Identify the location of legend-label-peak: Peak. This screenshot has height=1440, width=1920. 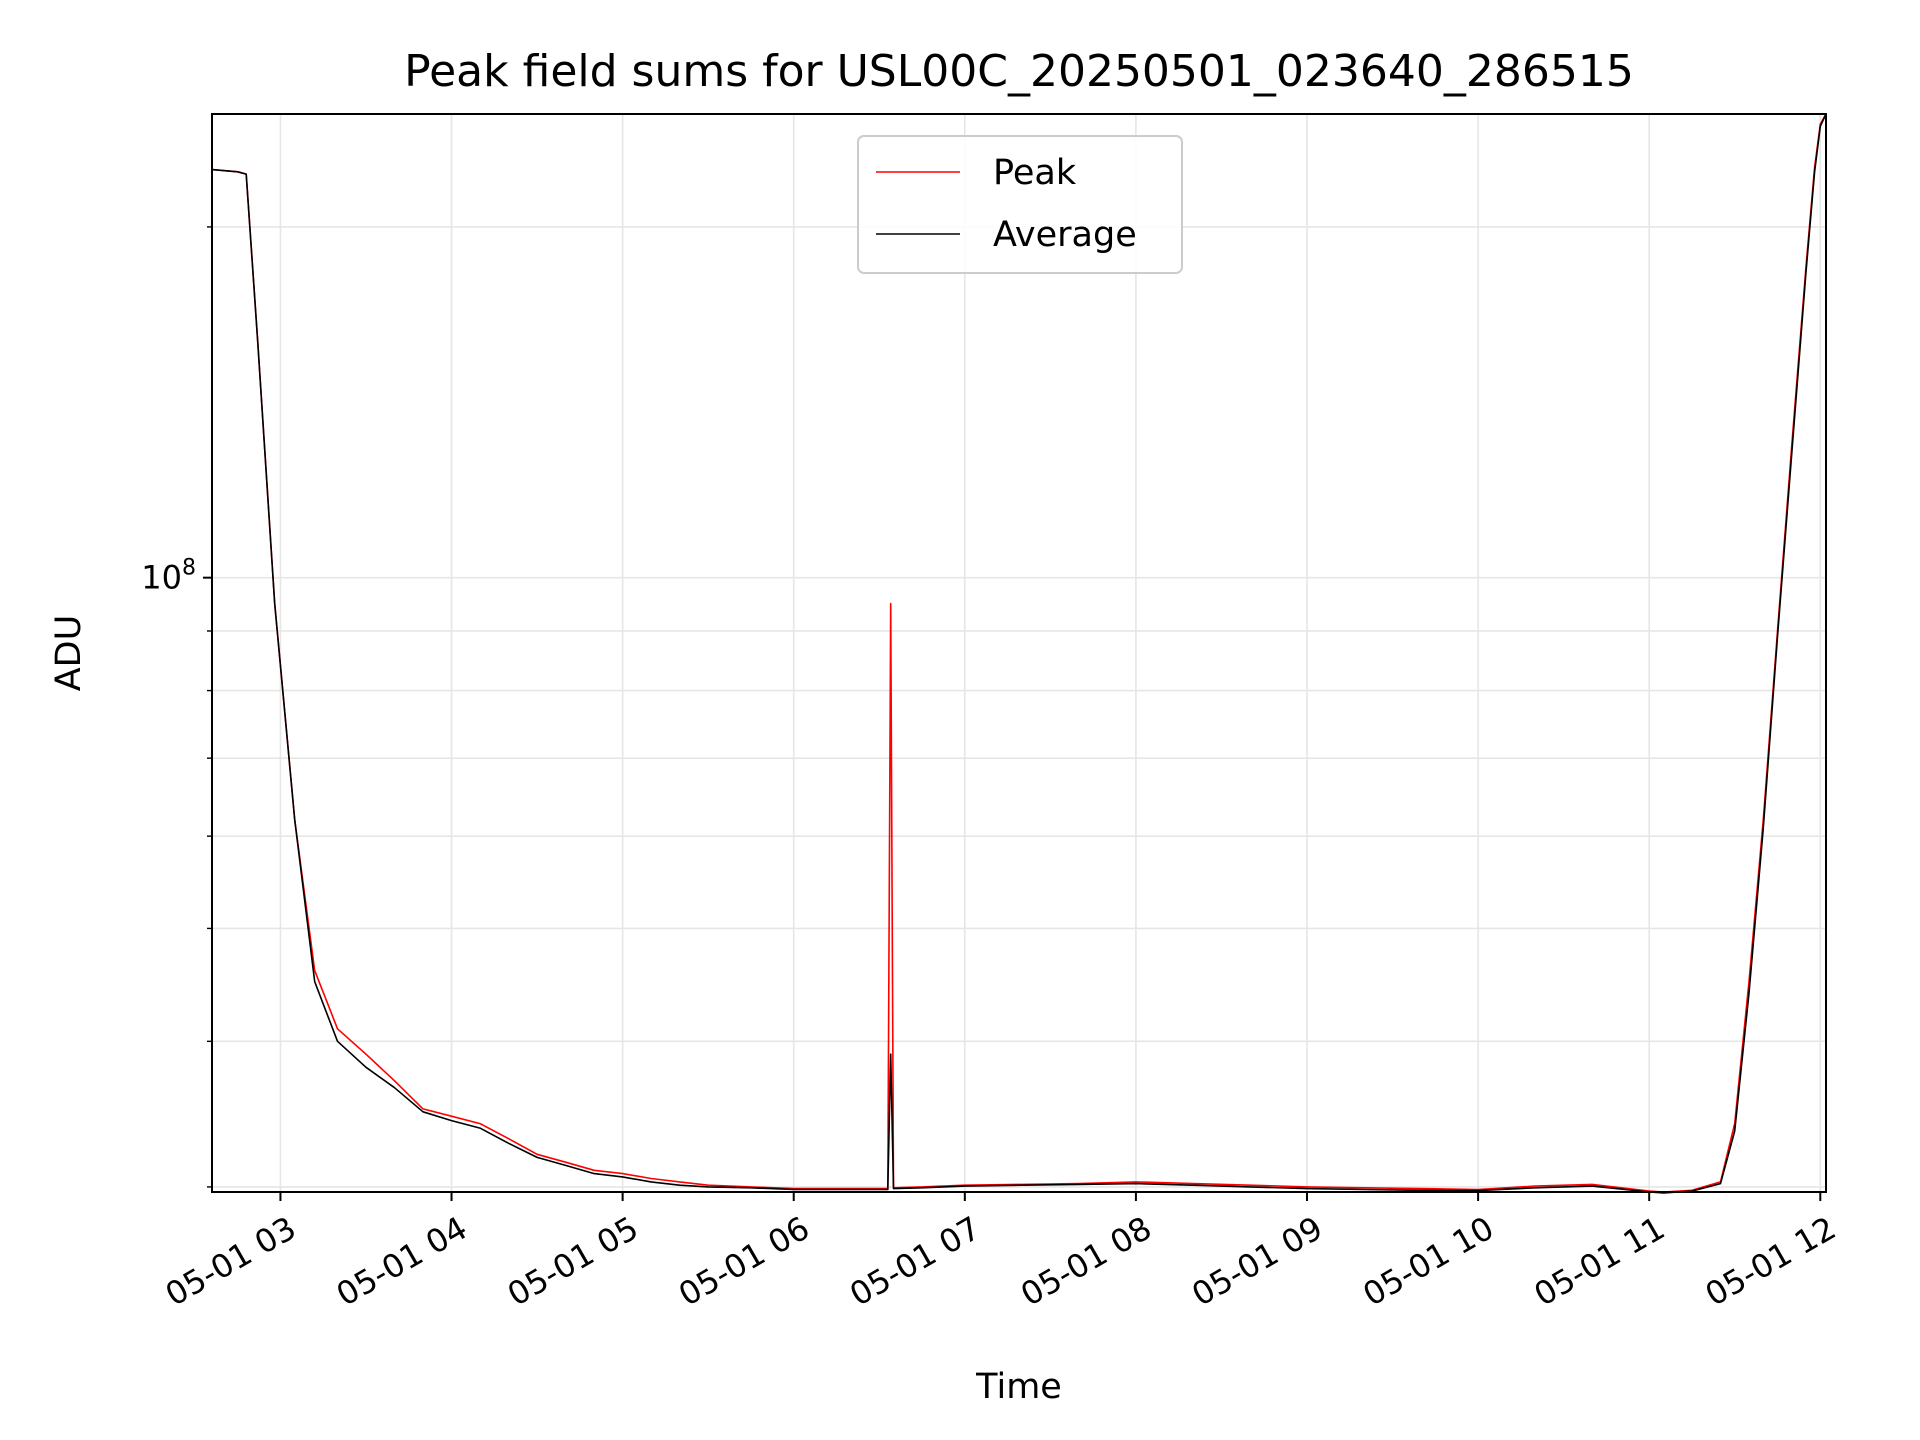
(1035, 173).